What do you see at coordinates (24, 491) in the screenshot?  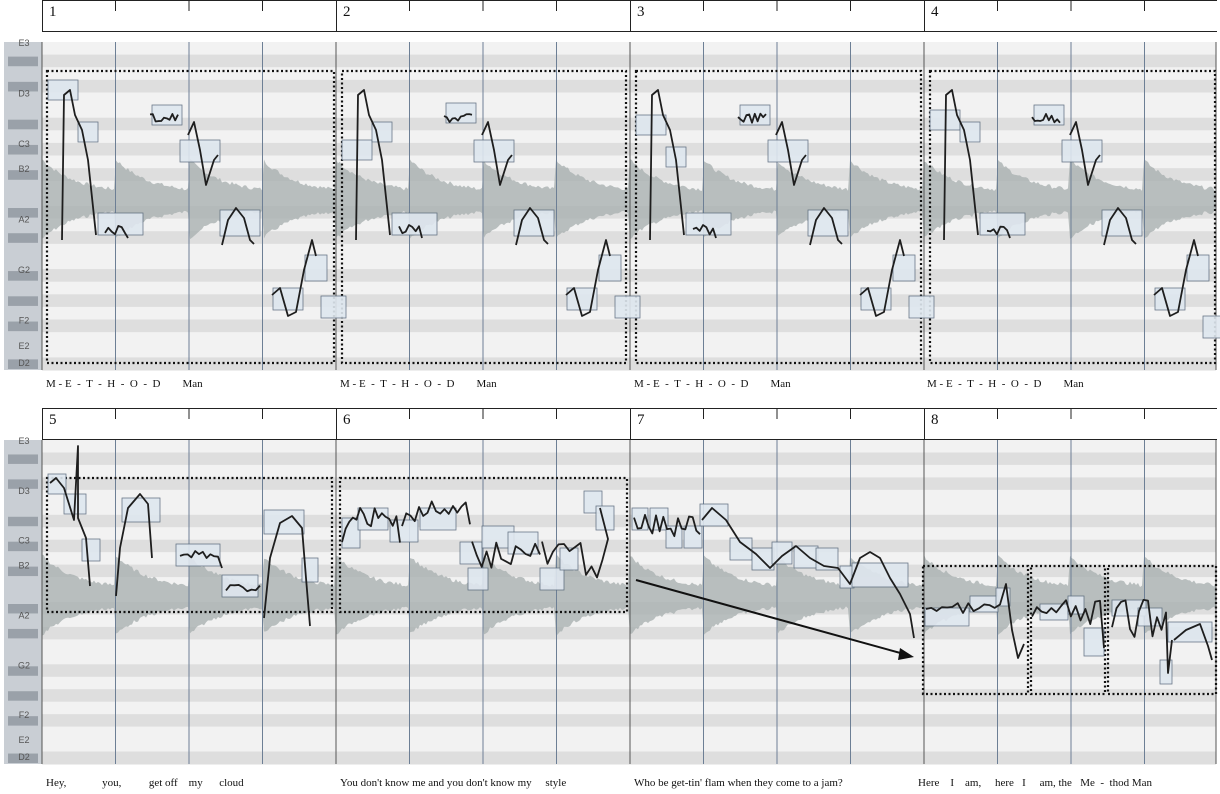 I see `pitch-label: D3` at bounding box center [24, 491].